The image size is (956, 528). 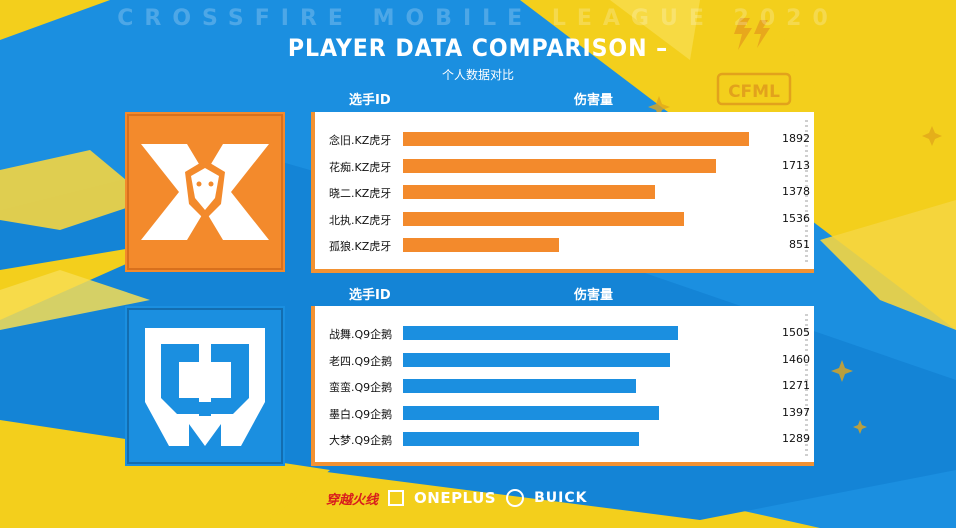 I want to click on oneplus-icon, so click(x=396, y=498).